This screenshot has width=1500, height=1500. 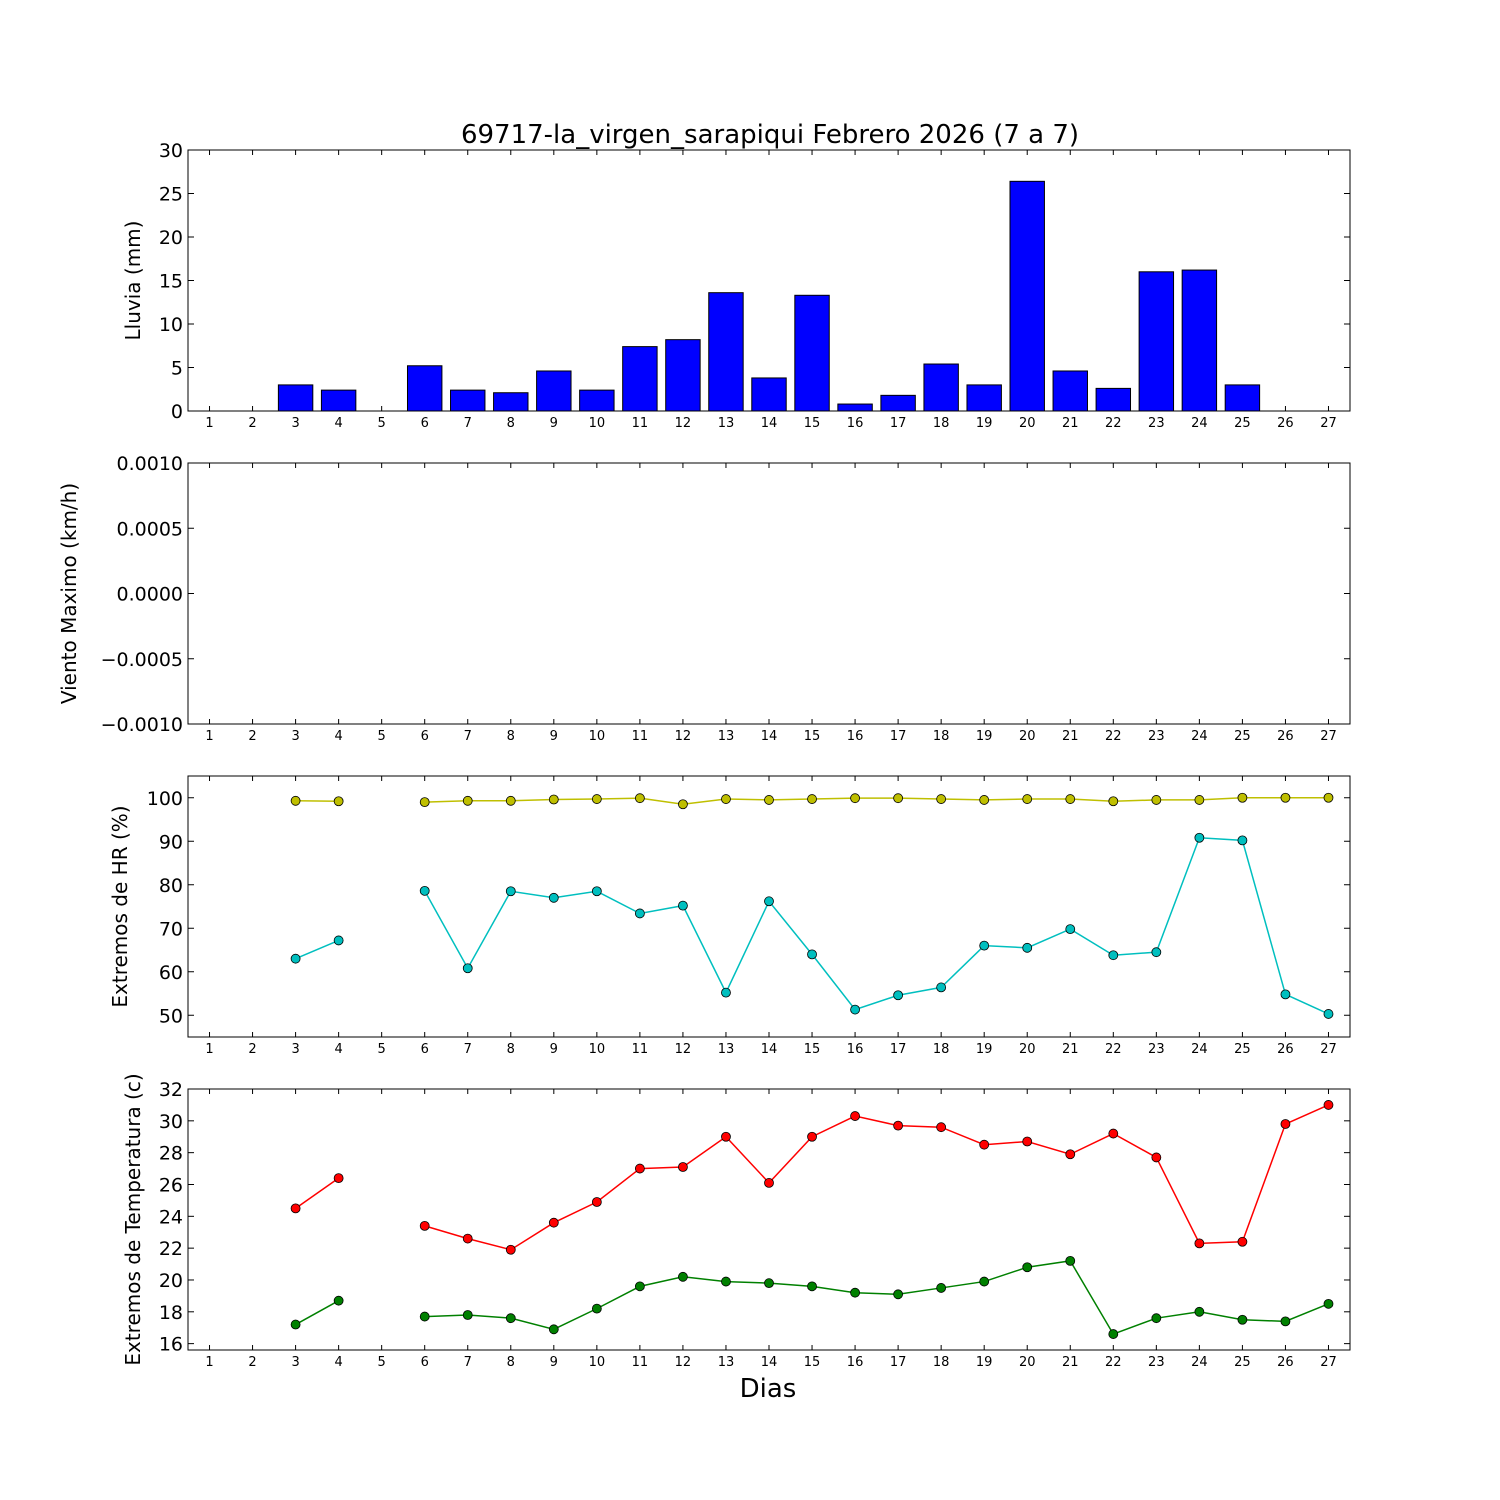 What do you see at coordinates (338, 1049) in the screenshot?
I see `x-tick-label: 4` at bounding box center [338, 1049].